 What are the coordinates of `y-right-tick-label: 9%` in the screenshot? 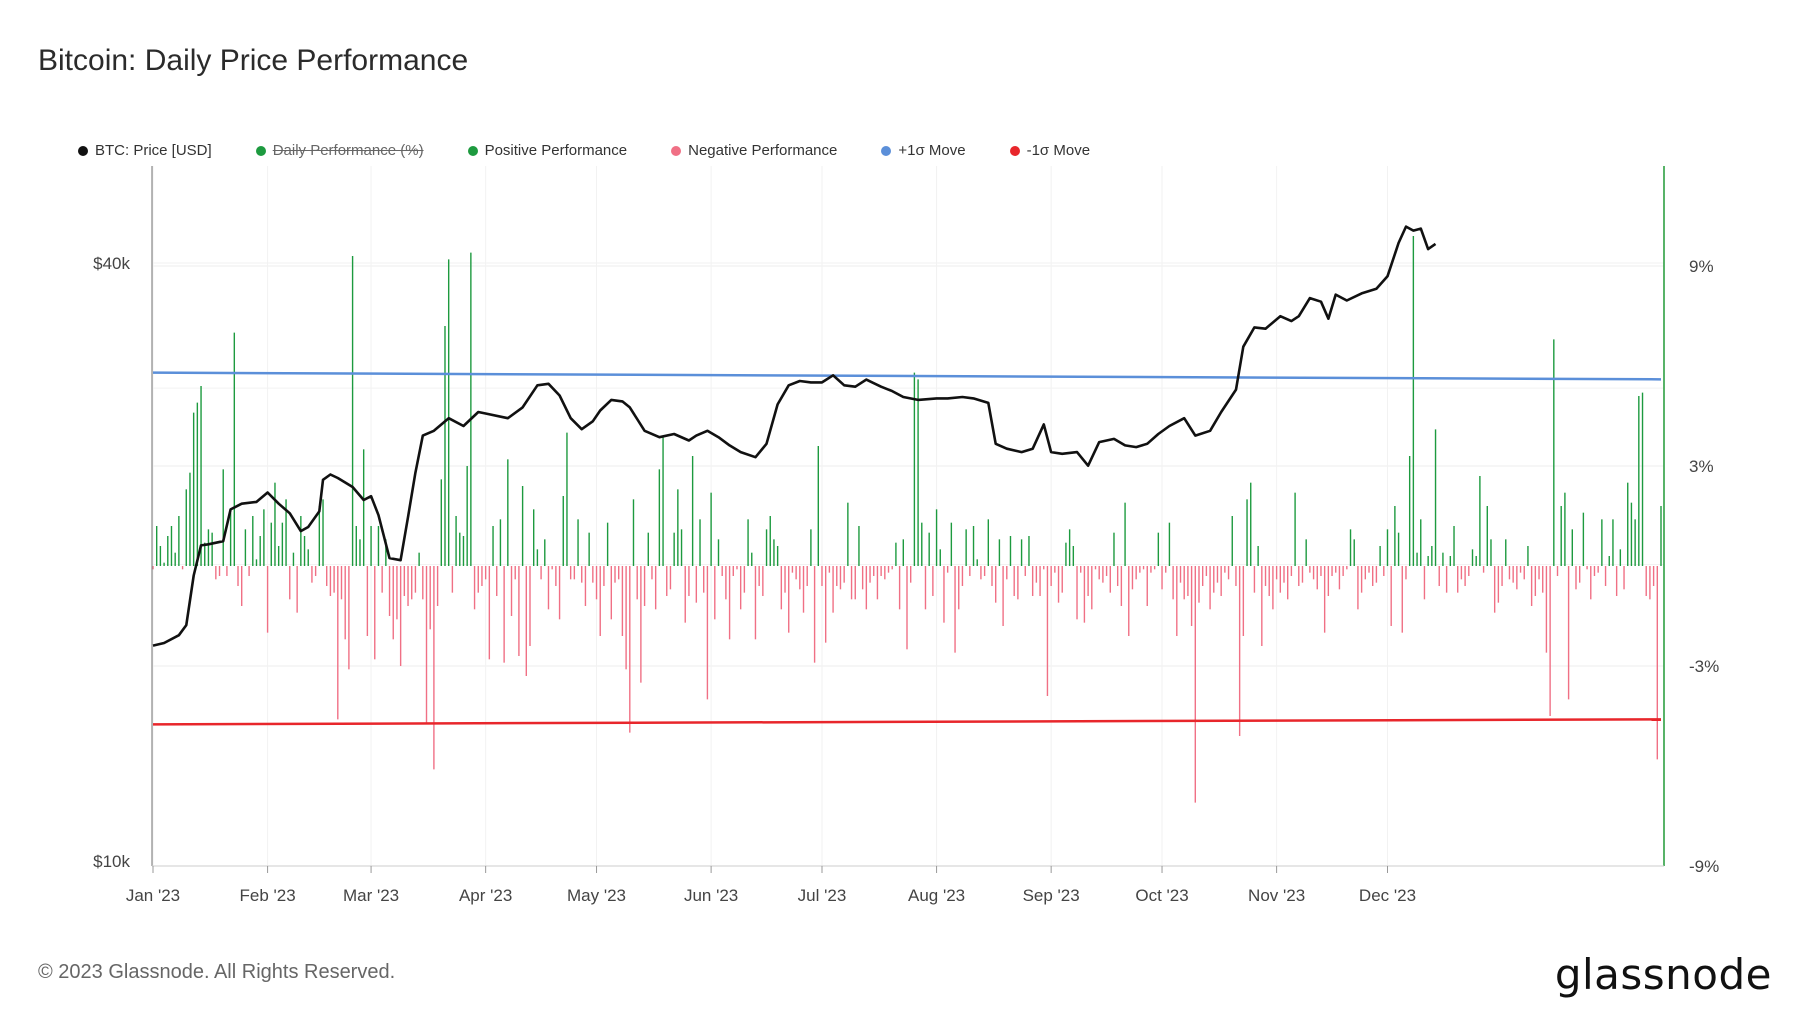 It's located at (1701, 266).